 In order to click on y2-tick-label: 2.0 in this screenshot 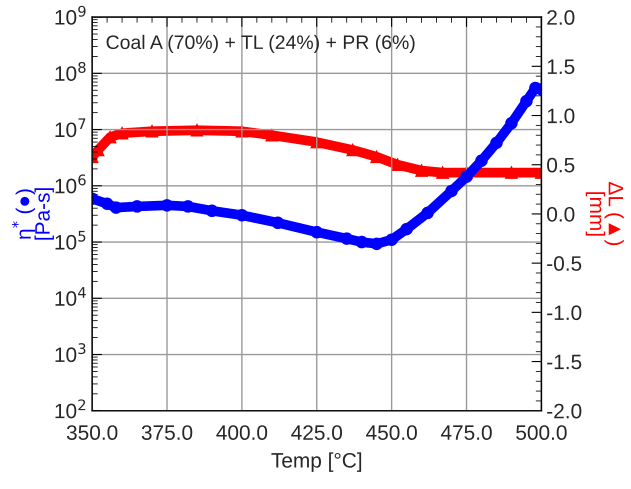, I will do `click(560, 17)`.